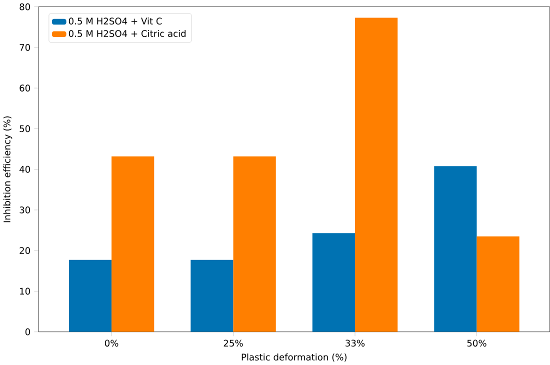  I want to click on x-axis-title: Plastic deformation (%), so click(294, 358).